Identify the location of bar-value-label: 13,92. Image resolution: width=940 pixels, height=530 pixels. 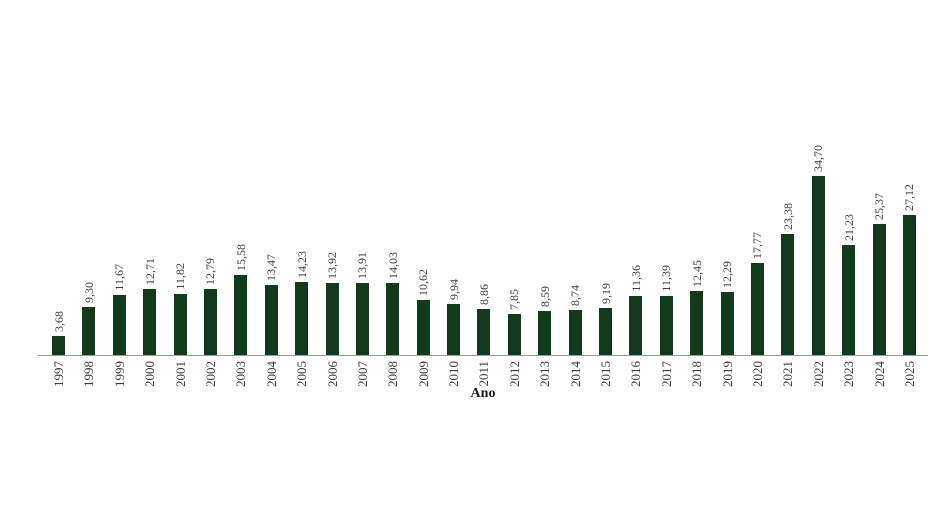
(332, 265).